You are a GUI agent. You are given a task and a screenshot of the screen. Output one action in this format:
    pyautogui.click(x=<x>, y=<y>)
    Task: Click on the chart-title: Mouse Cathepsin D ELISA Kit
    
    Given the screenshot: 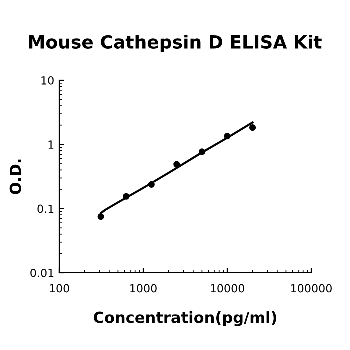 What is the action you would take?
    pyautogui.click(x=175, y=43)
    